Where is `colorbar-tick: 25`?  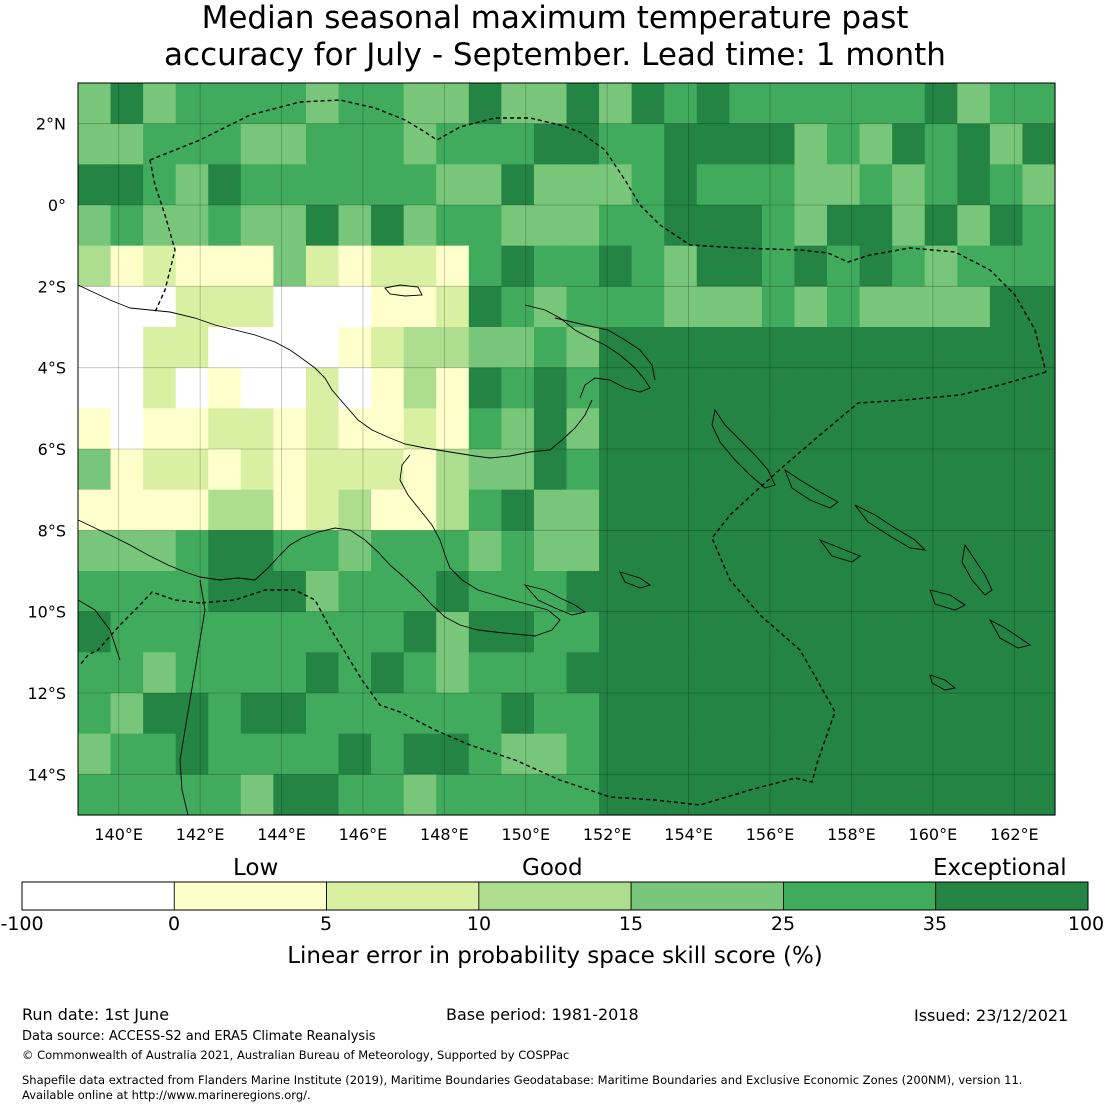 colorbar-tick: 25 is located at coordinates (783, 924).